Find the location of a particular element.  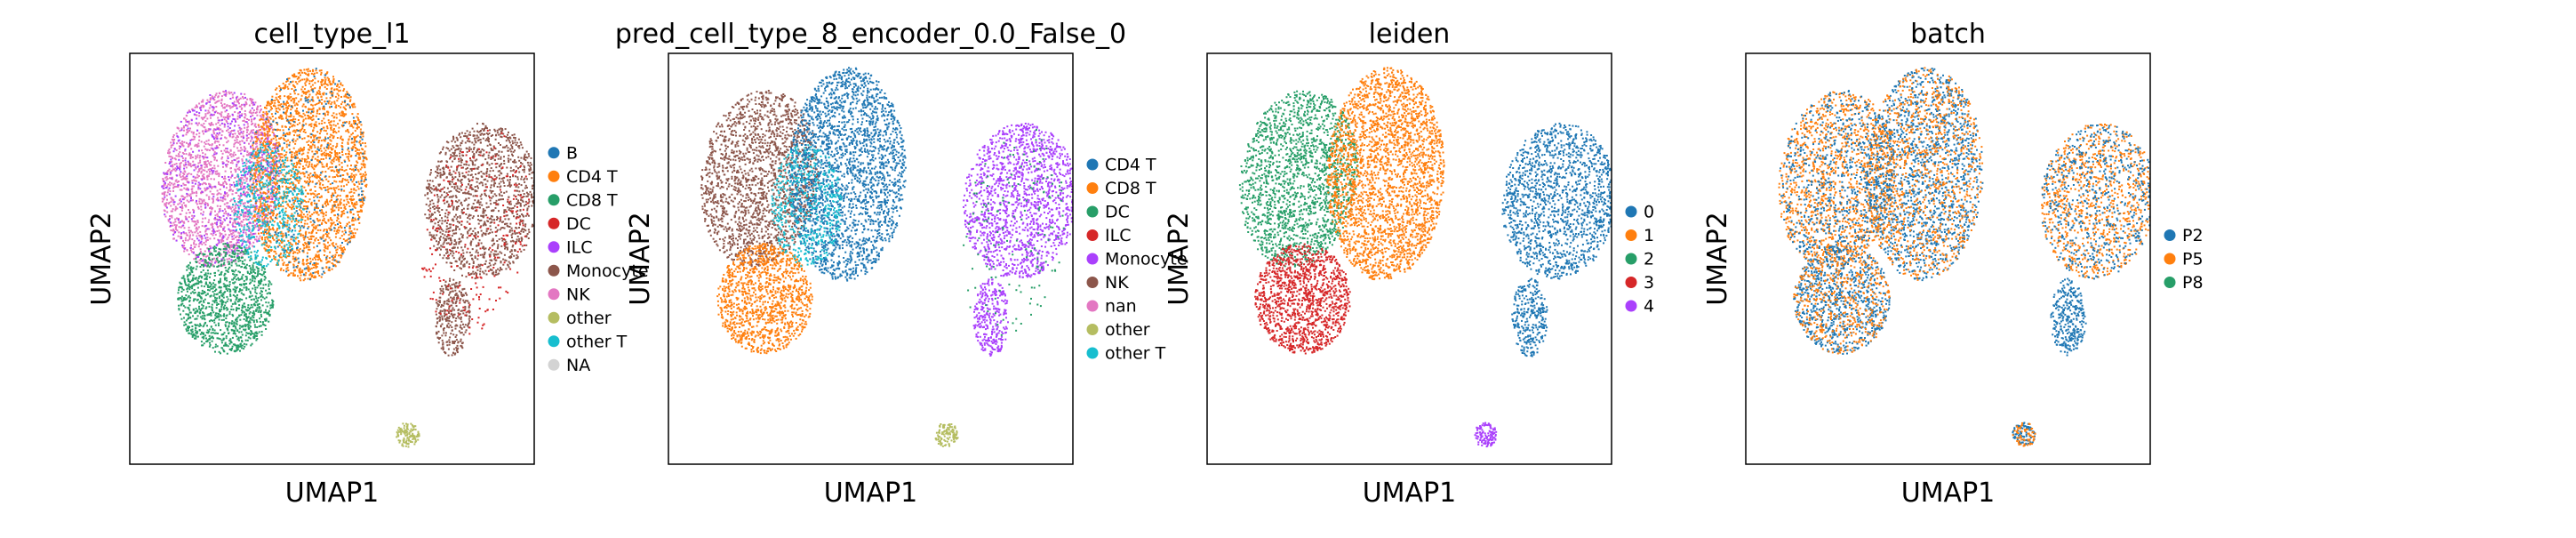

panel-title: pred_cell_type_8_encoder_0.0_False_0 is located at coordinates (870, 34).